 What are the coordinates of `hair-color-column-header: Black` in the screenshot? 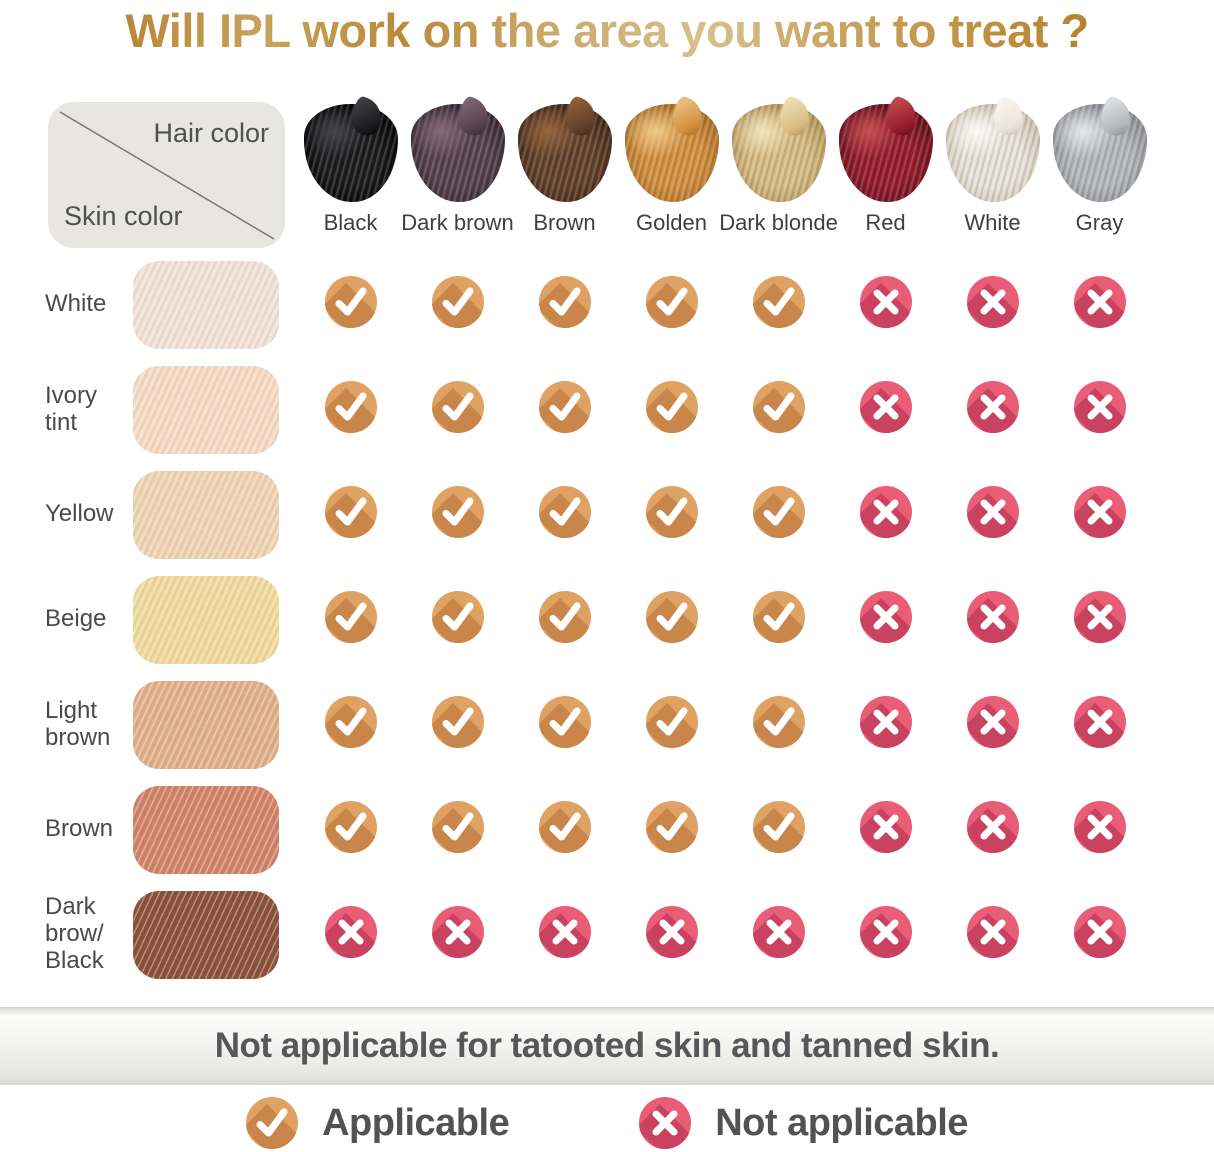 It's located at (350, 165).